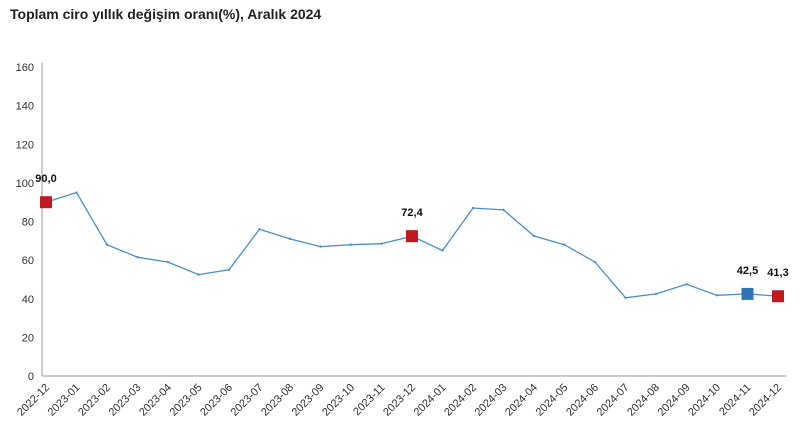 Image resolution: width=800 pixels, height=441 pixels. What do you see at coordinates (674, 400) in the screenshot?
I see `x-tick-label: 2024-09` at bounding box center [674, 400].